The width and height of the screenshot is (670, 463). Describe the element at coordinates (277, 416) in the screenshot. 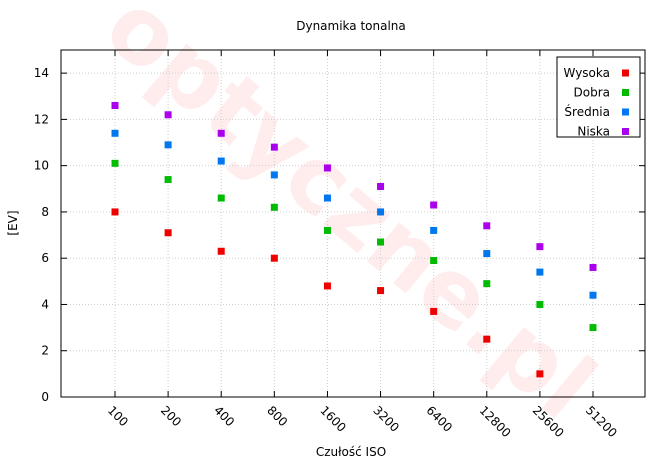

I see `x-tick-label: 800` at that location.